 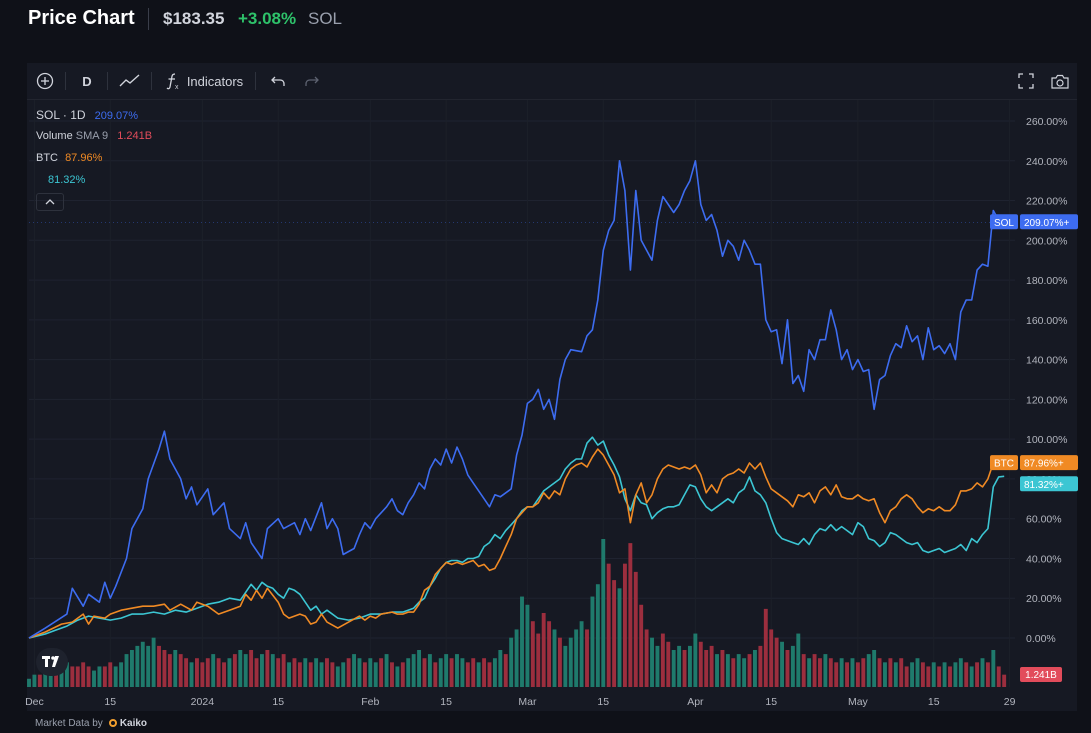 I want to click on footer-attribution: Market Data by Kaiko, so click(x=91, y=723).